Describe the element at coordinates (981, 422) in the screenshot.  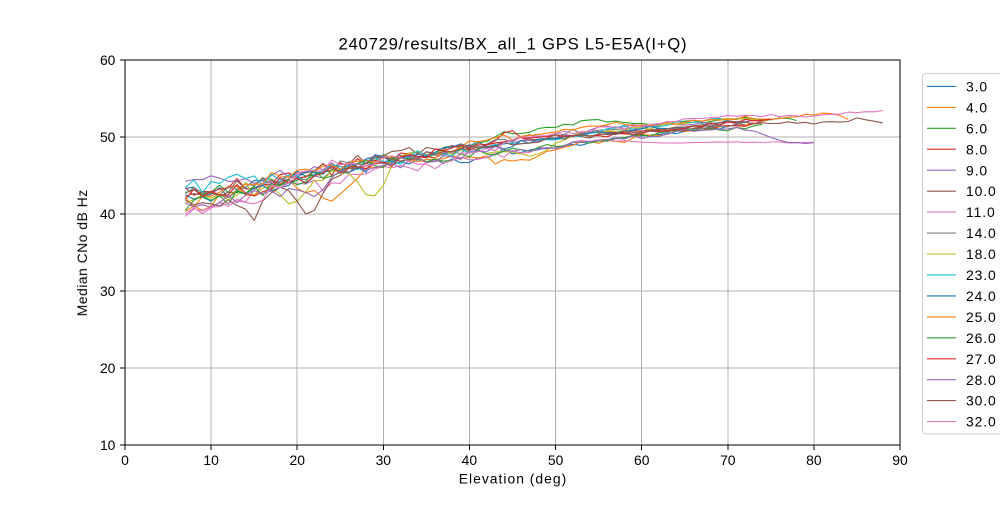
I see `svg-text: 32.0` at that location.